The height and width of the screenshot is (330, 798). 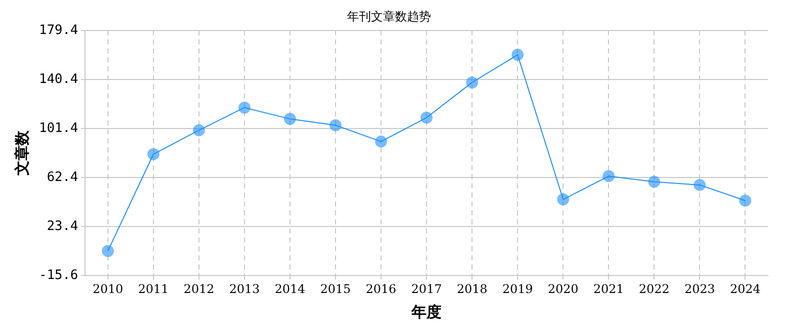 What do you see at coordinates (58, 30) in the screenshot?
I see `y-tick-label: 179.4` at bounding box center [58, 30].